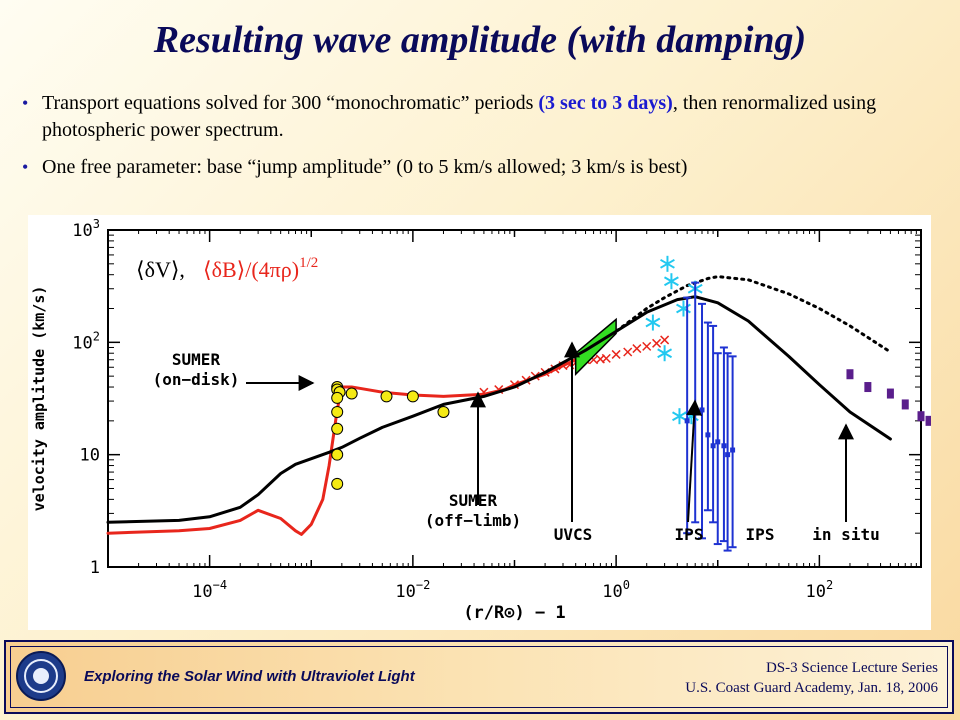  Describe the element at coordinates (95, 568) in the screenshot. I see `y-tick-label: 1` at that location.